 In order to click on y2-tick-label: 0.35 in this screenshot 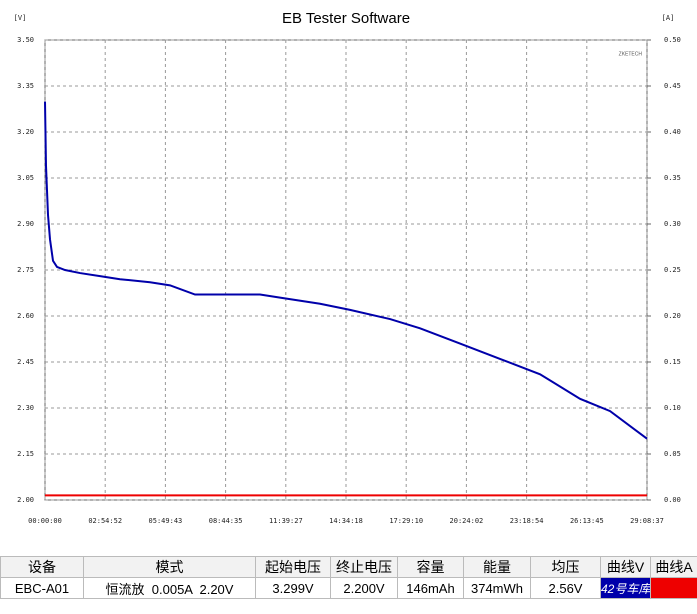, I will do `click(672, 178)`.